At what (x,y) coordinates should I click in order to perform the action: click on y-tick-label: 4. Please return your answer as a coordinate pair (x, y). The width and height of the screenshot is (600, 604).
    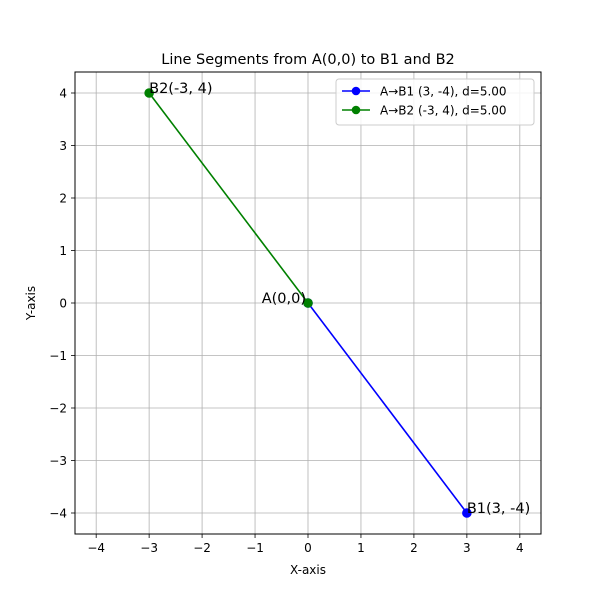
    Looking at the image, I should click on (63, 94).